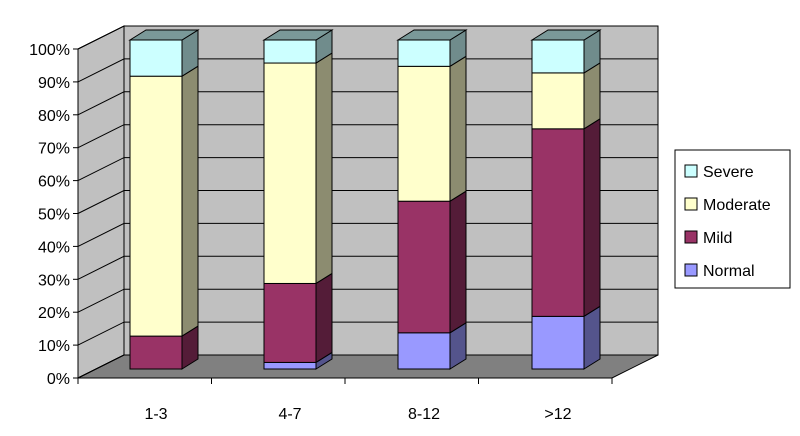 Image resolution: width=800 pixels, height=436 pixels. I want to click on legend-label: Mild, so click(717, 238).